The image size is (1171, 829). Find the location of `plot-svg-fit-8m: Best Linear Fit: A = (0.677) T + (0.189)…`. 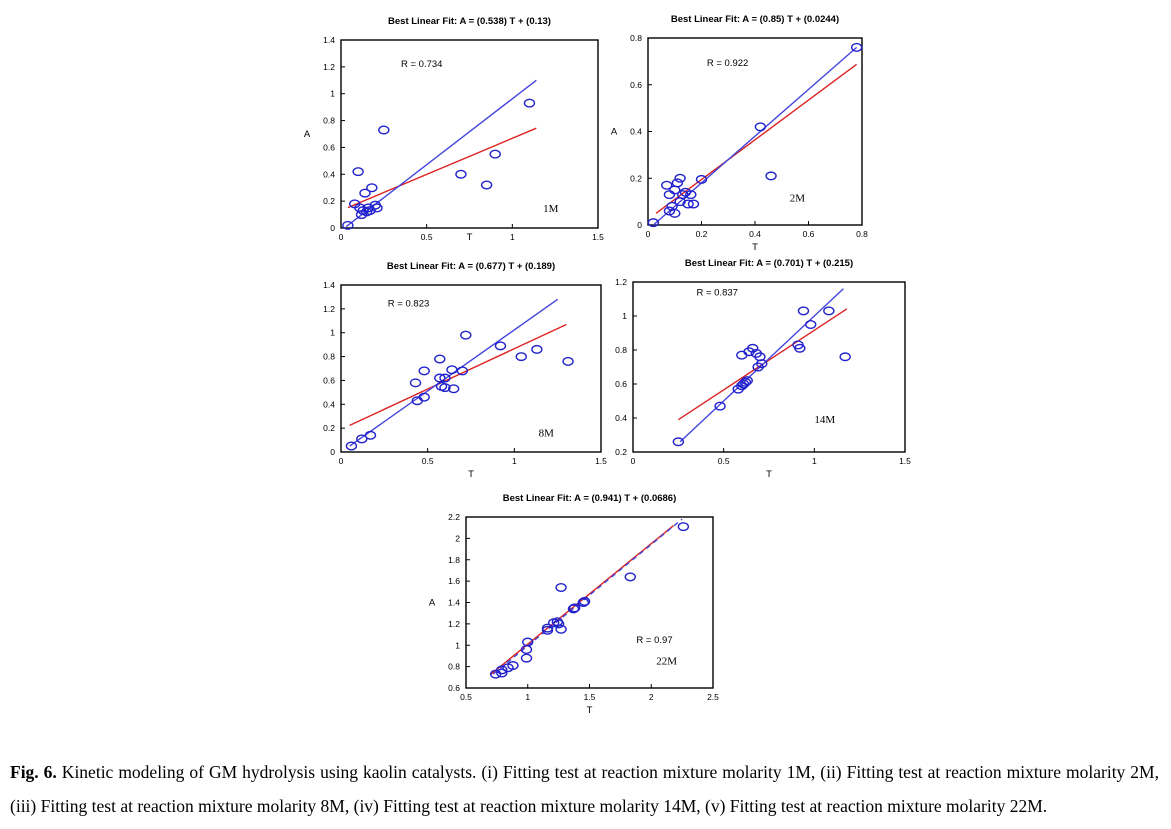

plot-svg-fit-8m: Best Linear Fit: A = (0.677) T + (0.189)… is located at coordinates (465, 370).